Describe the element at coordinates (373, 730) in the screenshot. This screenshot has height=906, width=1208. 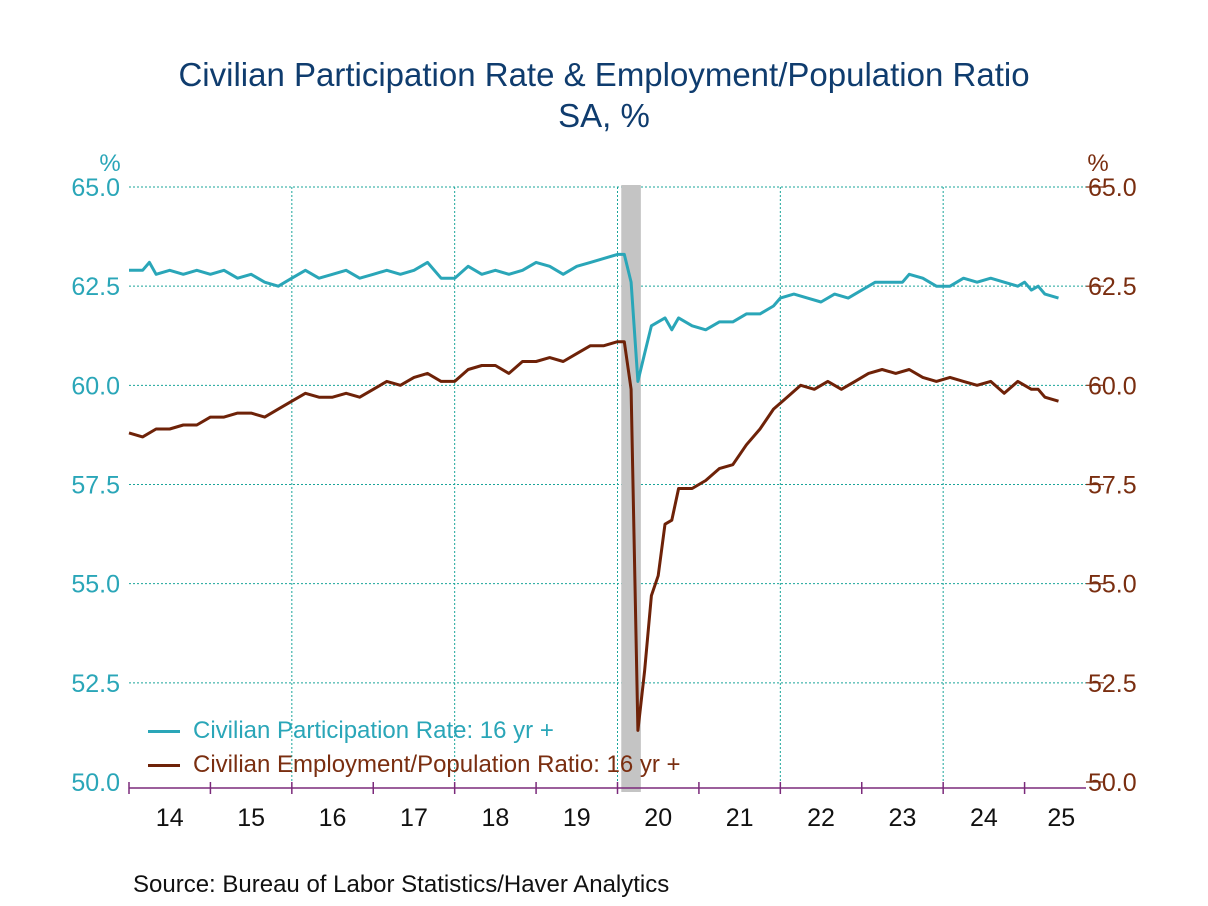
I see `legend-label-participation: Civilian Participation Rate: 16 yr +` at that location.